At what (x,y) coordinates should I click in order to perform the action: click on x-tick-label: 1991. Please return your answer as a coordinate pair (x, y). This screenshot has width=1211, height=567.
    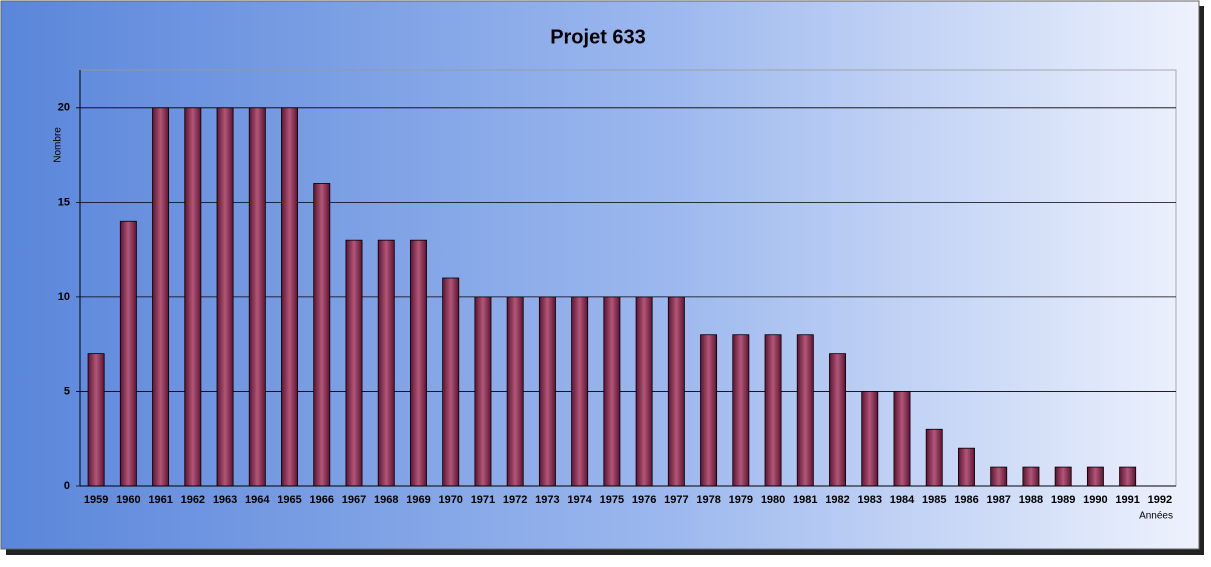
    Looking at the image, I should click on (1127, 500).